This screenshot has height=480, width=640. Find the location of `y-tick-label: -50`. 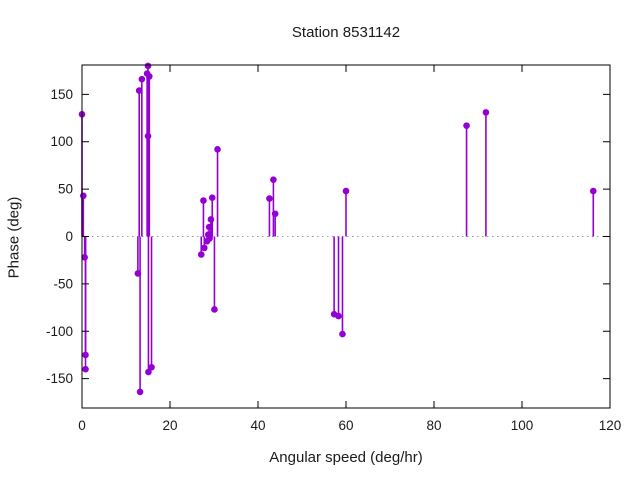

y-tick-label: -50 is located at coordinates (63, 283).